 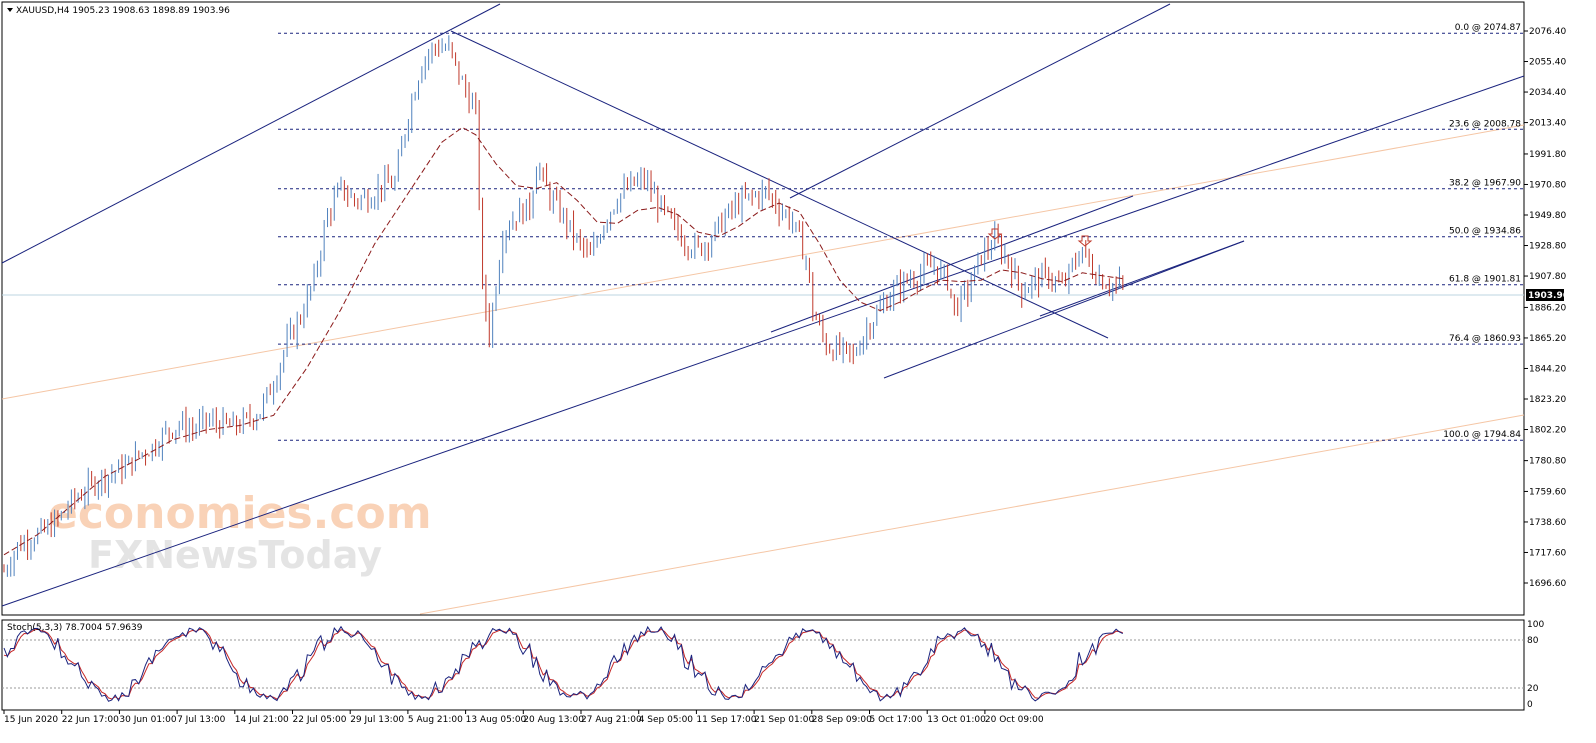 I want to click on y-tick-label: 2076.40, so click(x=1547, y=32).